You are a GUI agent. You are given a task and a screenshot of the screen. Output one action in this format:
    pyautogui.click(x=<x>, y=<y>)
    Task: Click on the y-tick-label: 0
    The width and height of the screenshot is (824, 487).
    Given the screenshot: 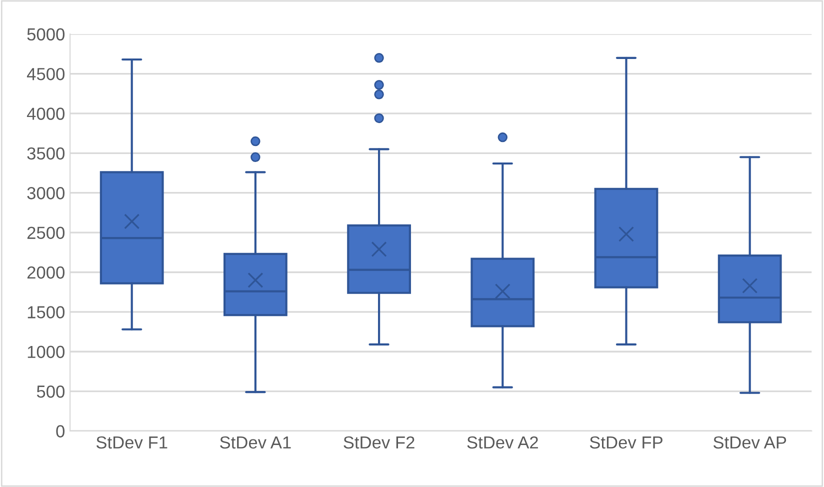 What is the action you would take?
    pyautogui.click(x=60, y=431)
    